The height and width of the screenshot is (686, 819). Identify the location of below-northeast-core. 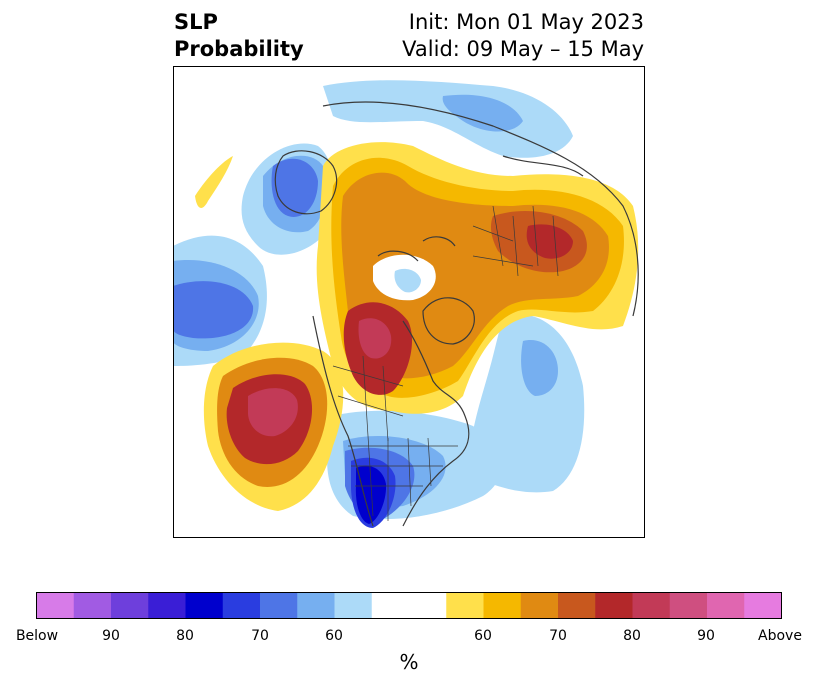
(482, 113).